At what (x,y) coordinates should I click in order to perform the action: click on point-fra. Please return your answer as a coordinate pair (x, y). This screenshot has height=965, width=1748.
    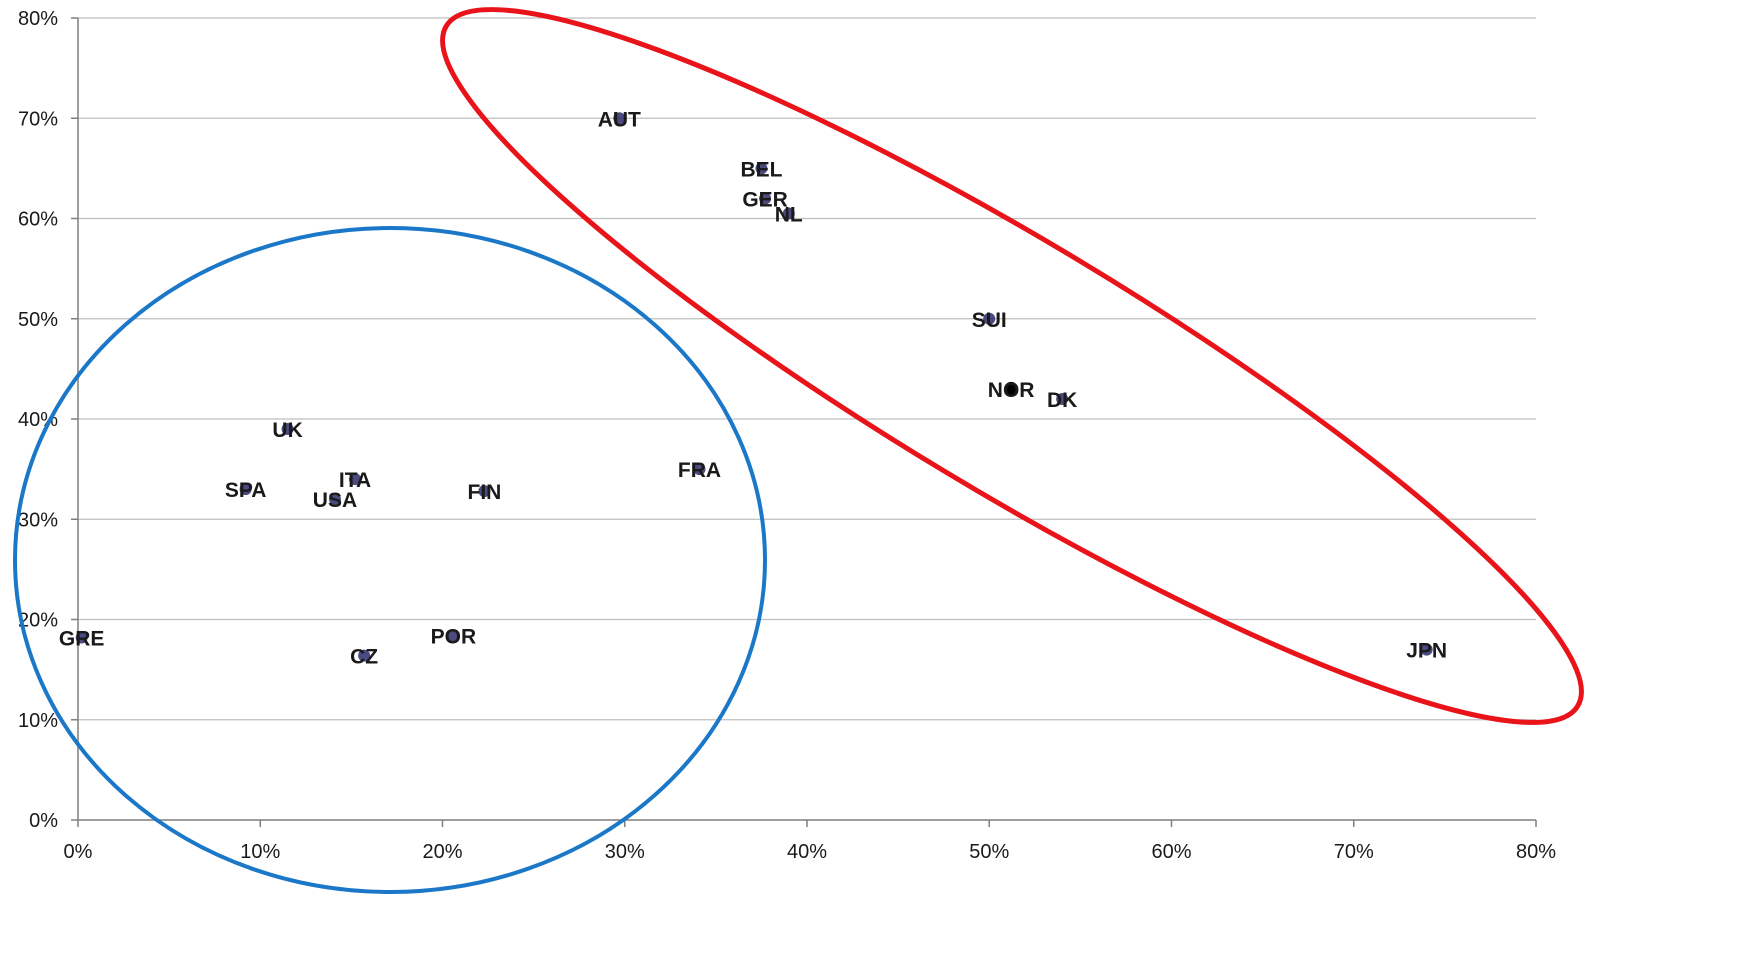
    Looking at the image, I should click on (699, 469).